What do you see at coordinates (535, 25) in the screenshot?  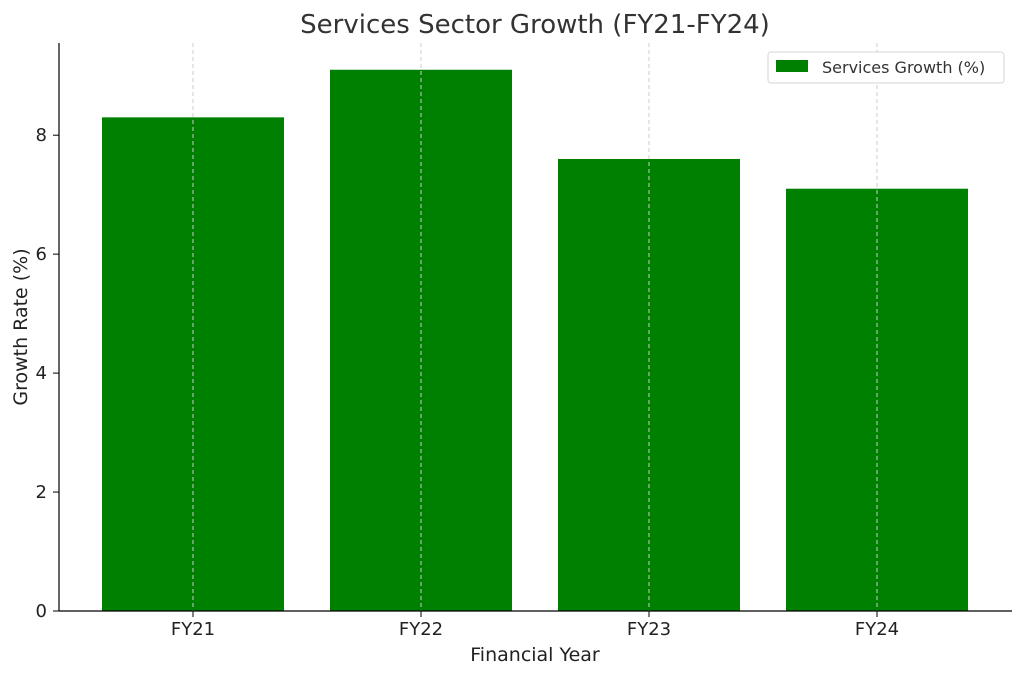 I see `chart-title: Services Sector Growth (FY21-FY24)` at bounding box center [535, 25].